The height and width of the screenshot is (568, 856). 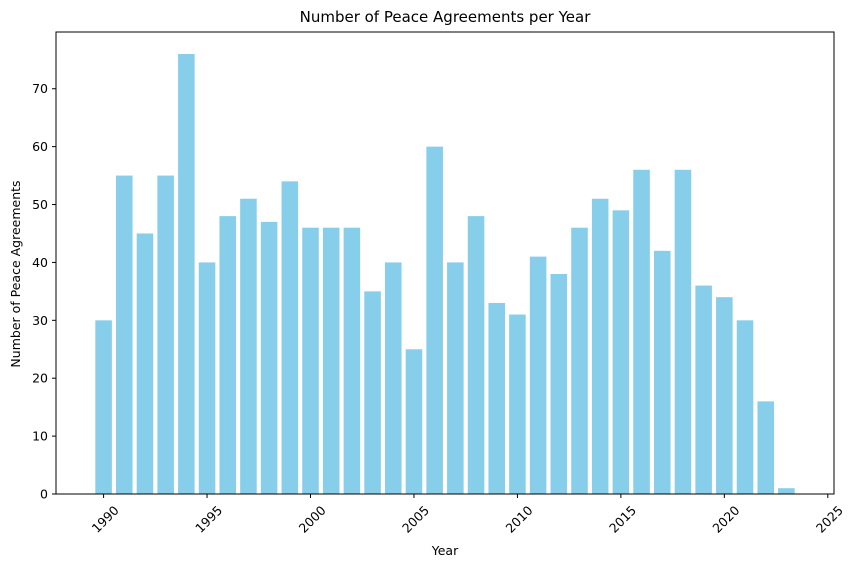 What do you see at coordinates (455, 378) in the screenshot?
I see `bar-2007` at bounding box center [455, 378].